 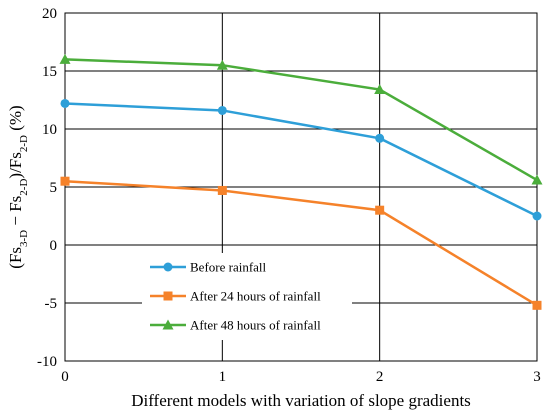 What do you see at coordinates (380, 377) in the screenshot?
I see `x-tick-label: 2` at bounding box center [380, 377].